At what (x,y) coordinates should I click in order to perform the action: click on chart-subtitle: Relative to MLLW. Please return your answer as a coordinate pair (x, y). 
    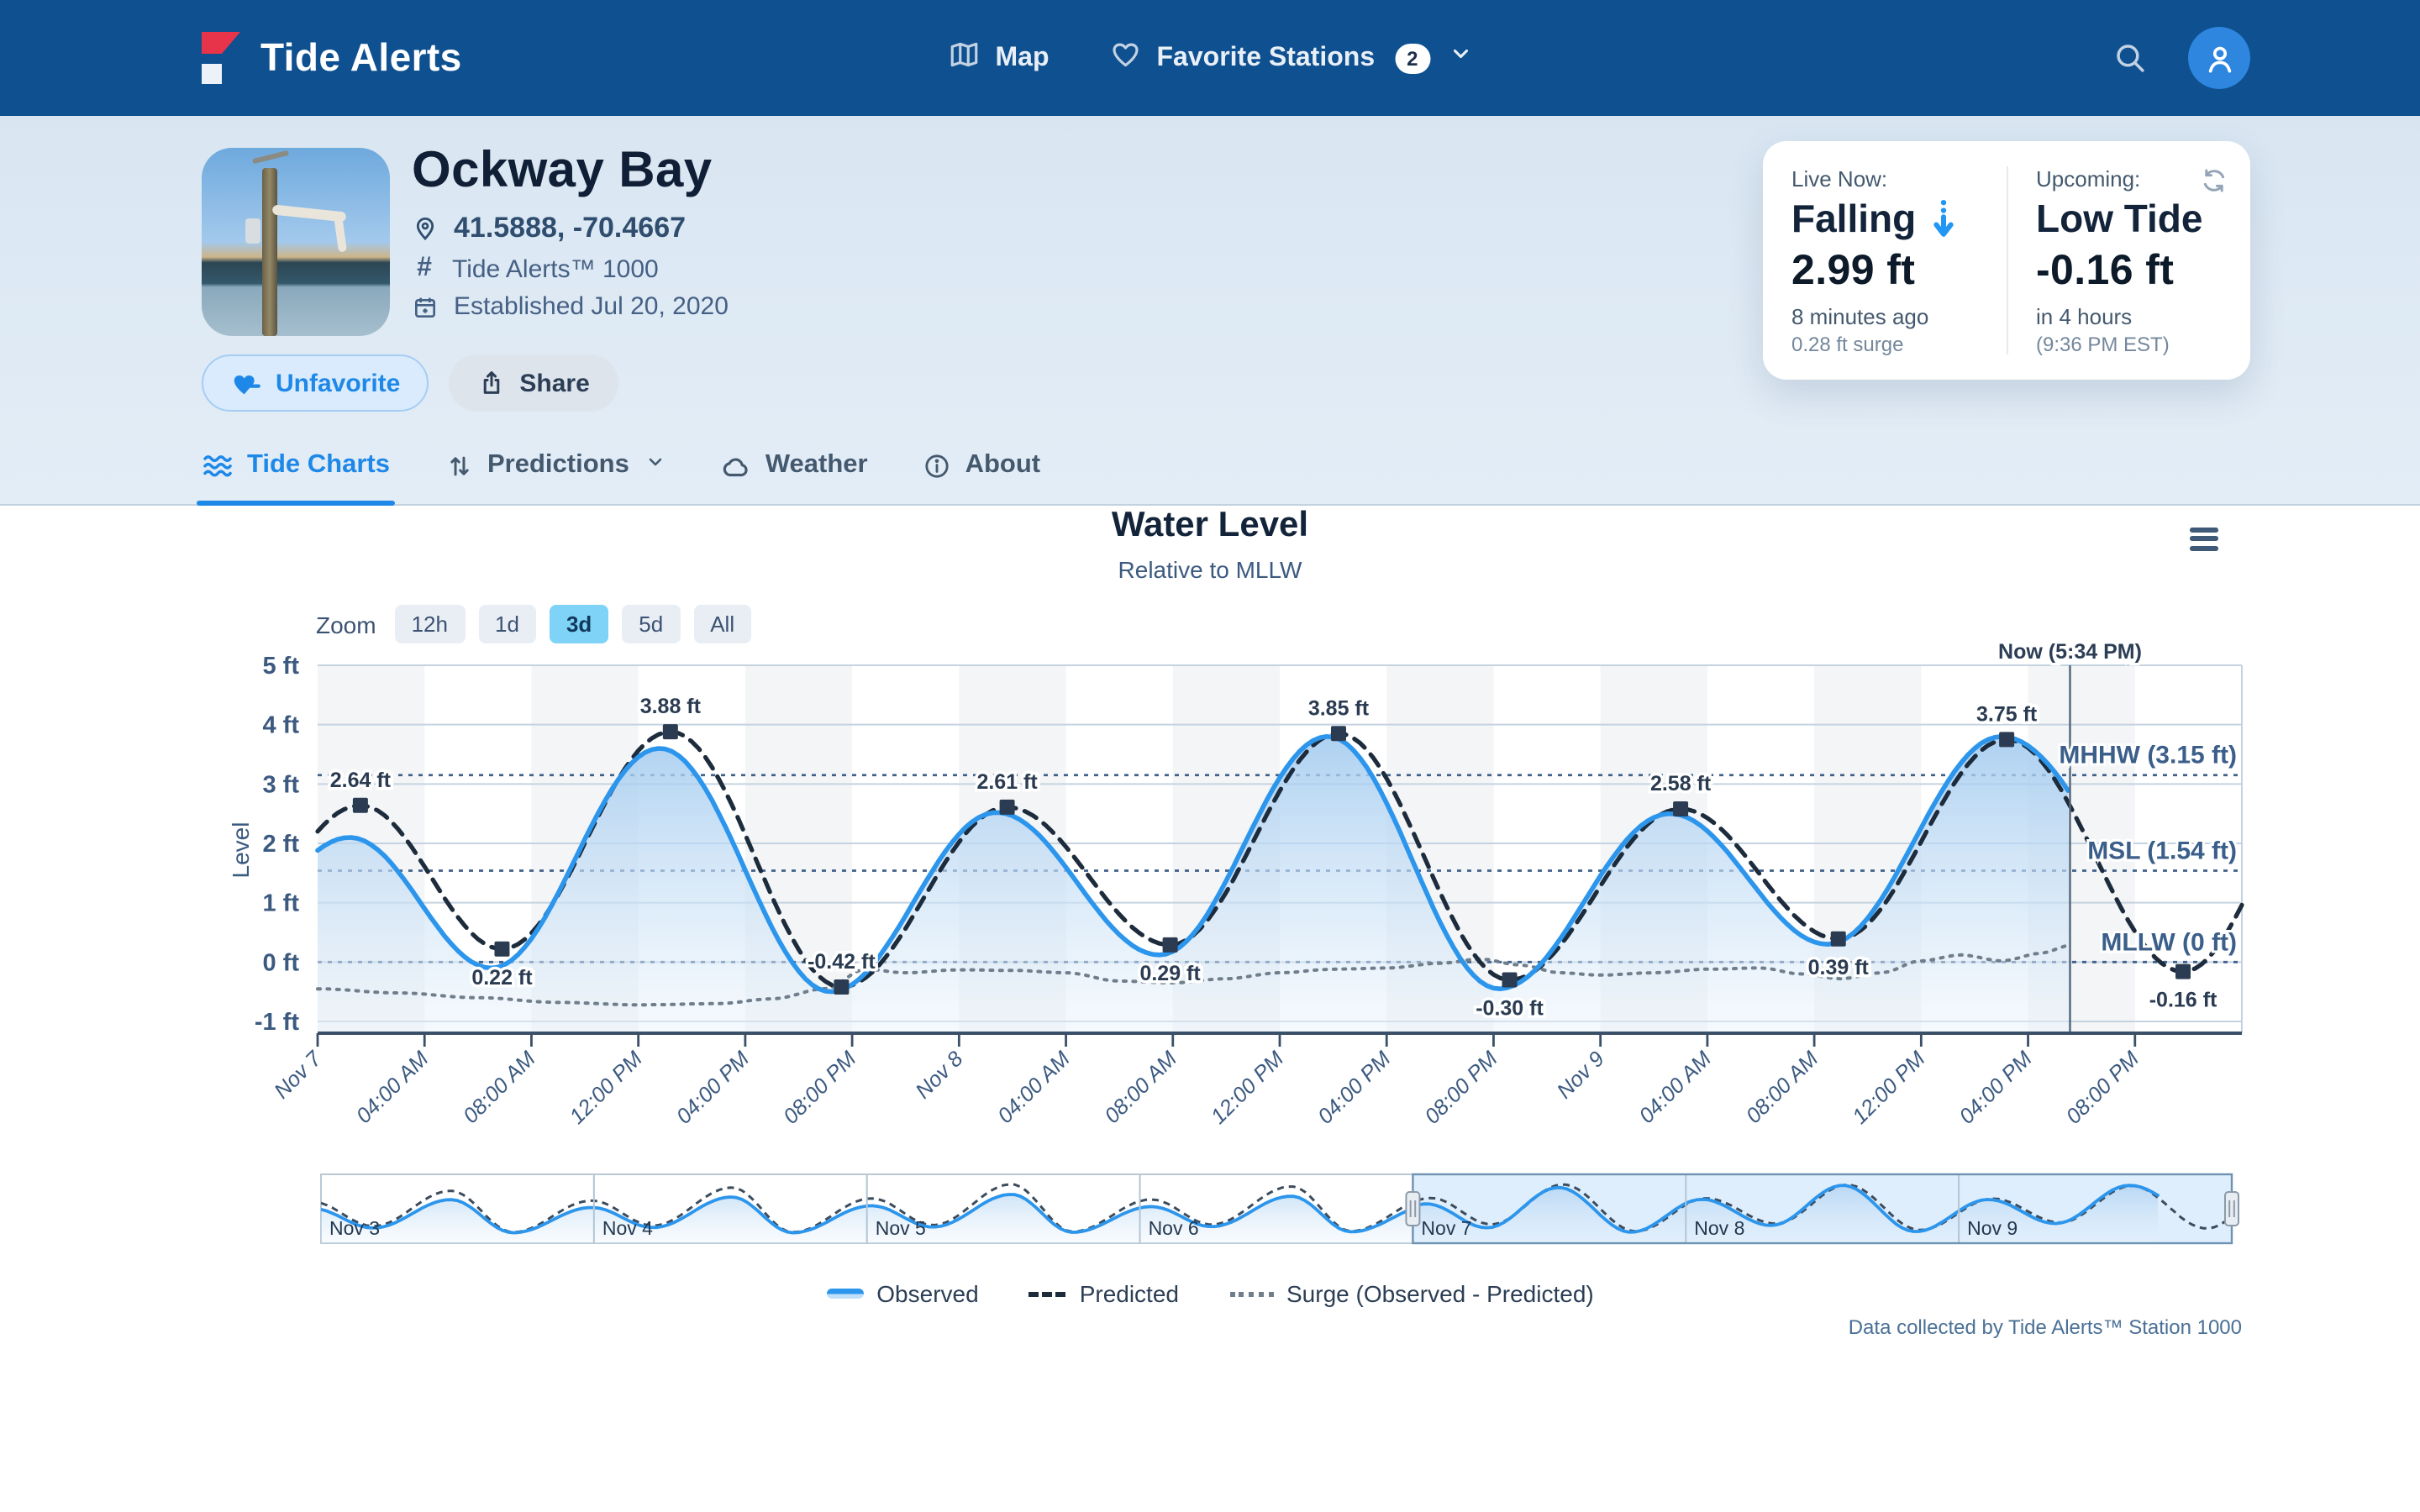
    Looking at the image, I should click on (1210, 569).